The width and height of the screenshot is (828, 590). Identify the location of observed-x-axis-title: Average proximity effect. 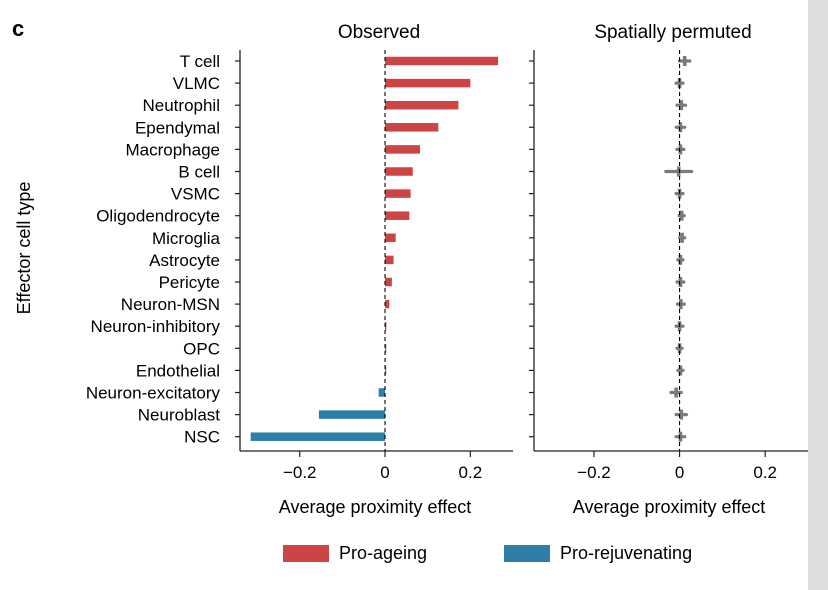
(375, 507).